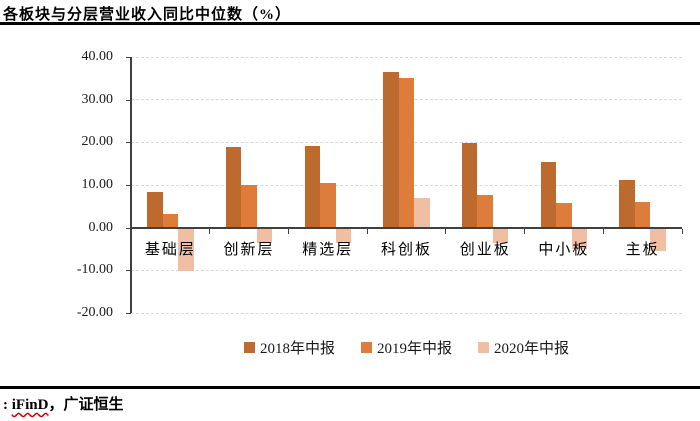 The width and height of the screenshot is (700, 421). I want to click on bar-2020年中报-主板, so click(658, 240).